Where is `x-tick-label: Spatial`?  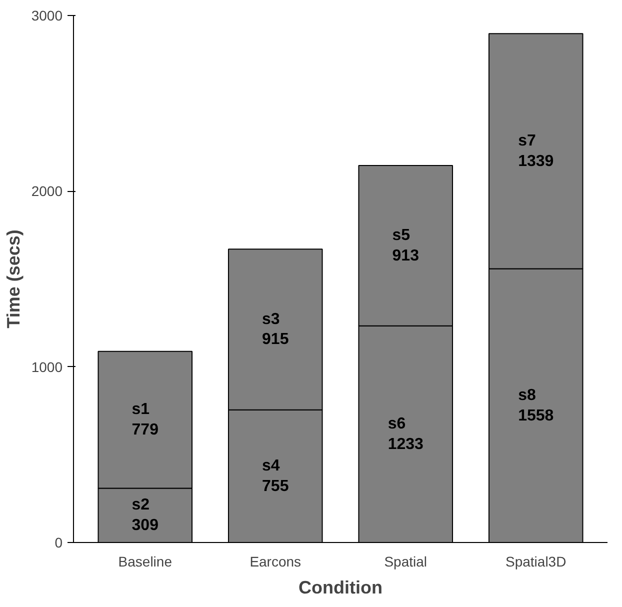
x-tick-label: Spatial is located at coordinates (406, 562).